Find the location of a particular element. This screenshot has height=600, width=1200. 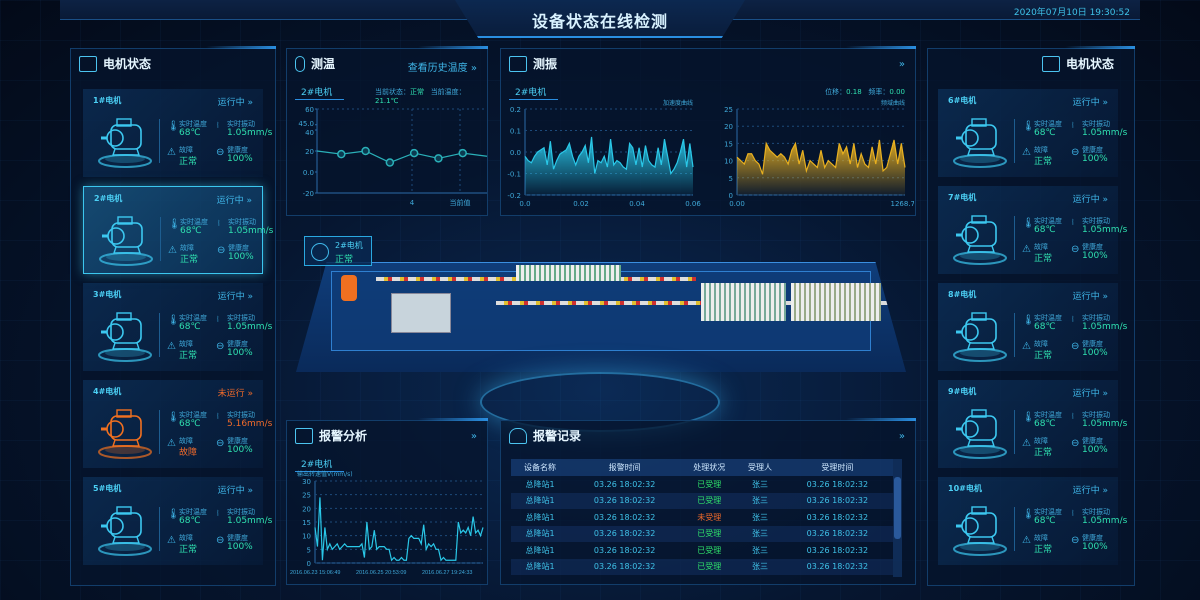

x-tick-label: 0.02 is located at coordinates (581, 204).